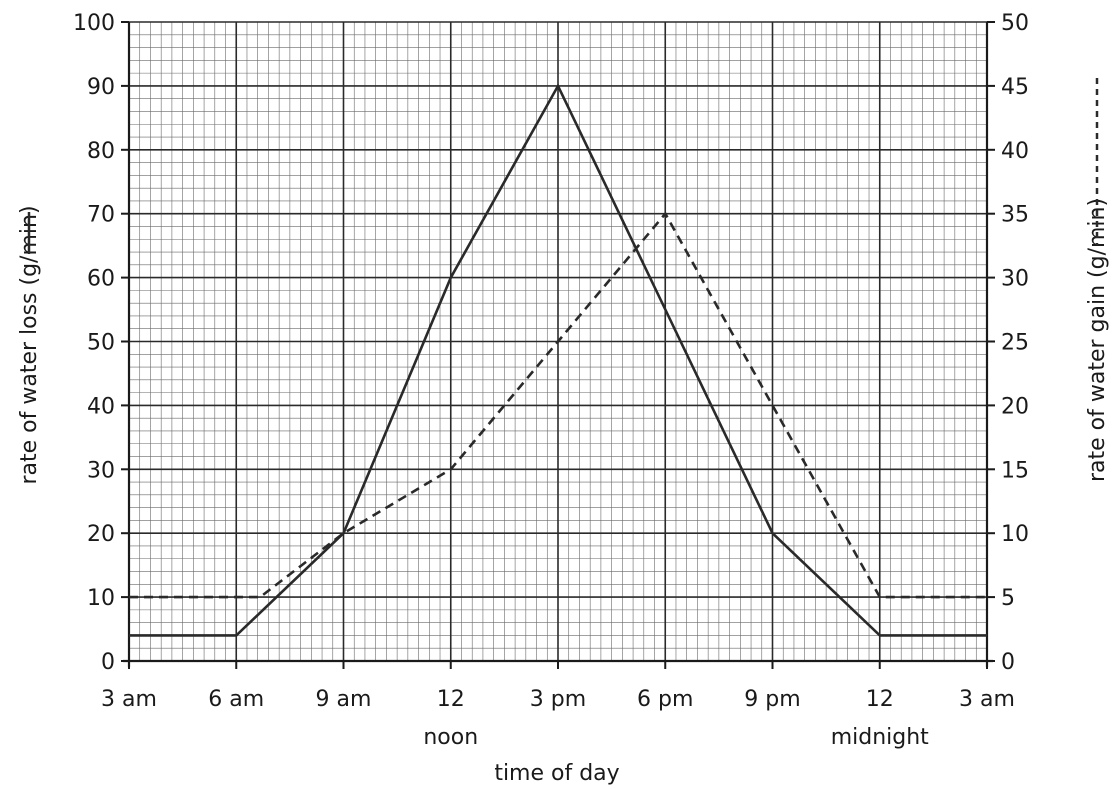  Describe the element at coordinates (1015, 151) in the screenshot. I see `y-tick-label-right: 40` at that location.